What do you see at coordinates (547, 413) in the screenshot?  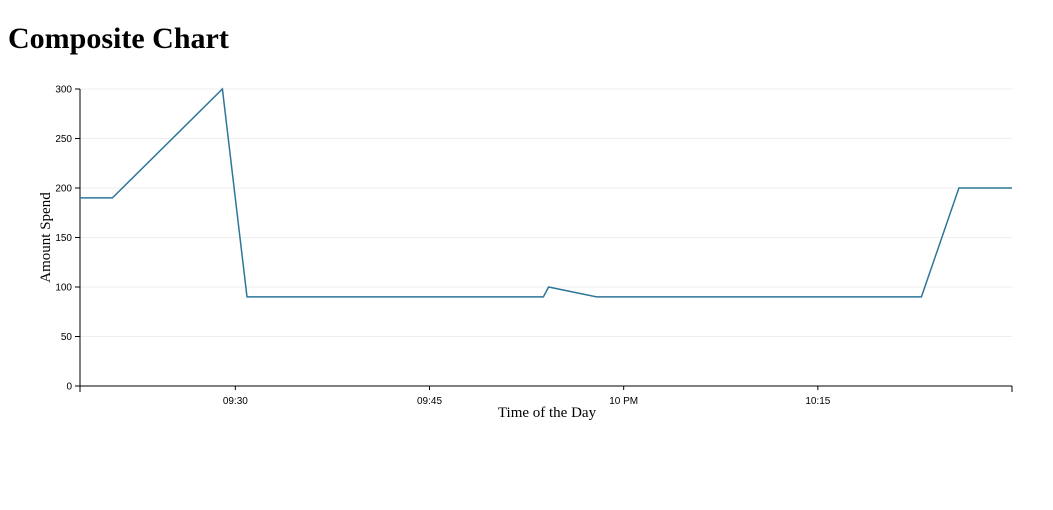 I see `x-axis-title: Time of the Day` at bounding box center [547, 413].